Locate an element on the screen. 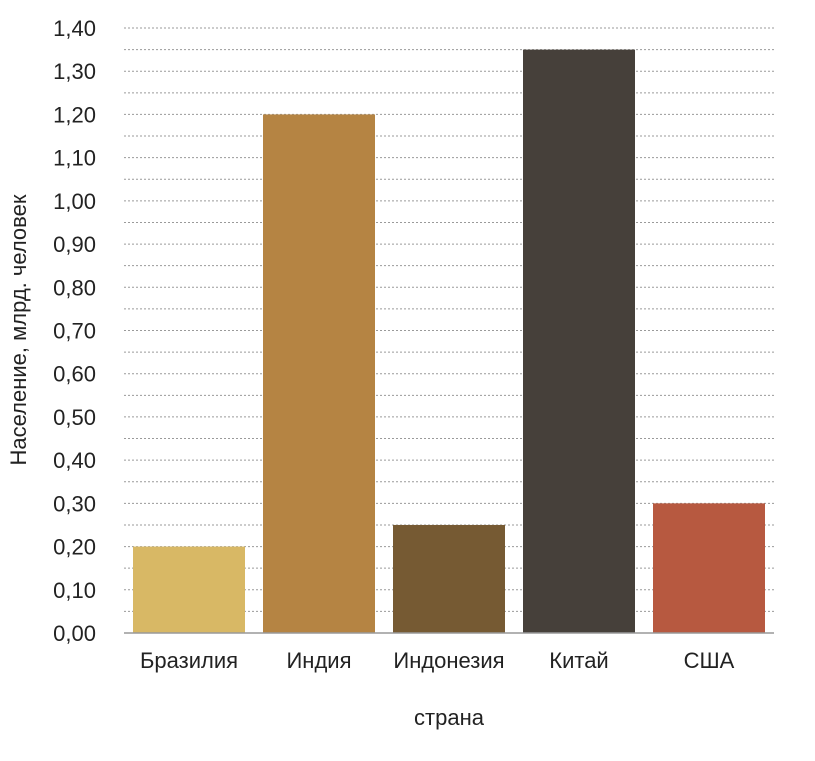 The image size is (815, 761). x-tick-labels: Бразилия Индия Индонезия Китай США is located at coordinates (437, 660).